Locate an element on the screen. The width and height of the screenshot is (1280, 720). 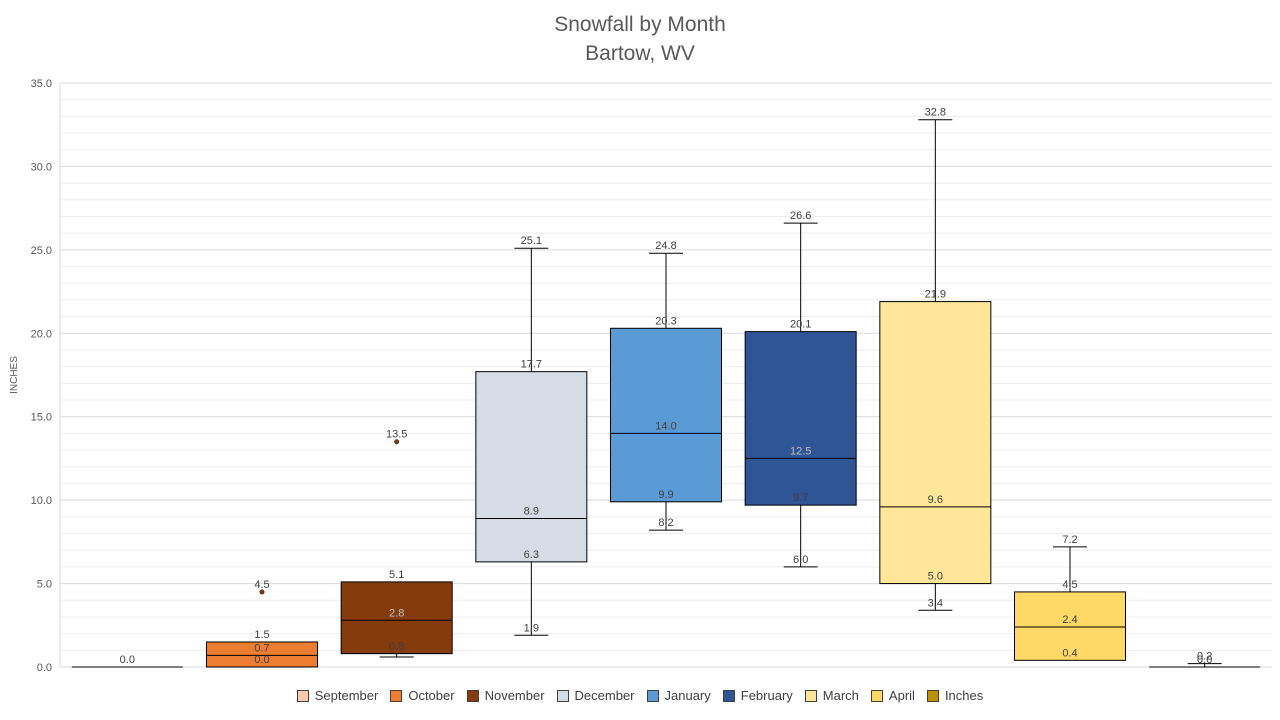
box-december is located at coordinates (531, 441).